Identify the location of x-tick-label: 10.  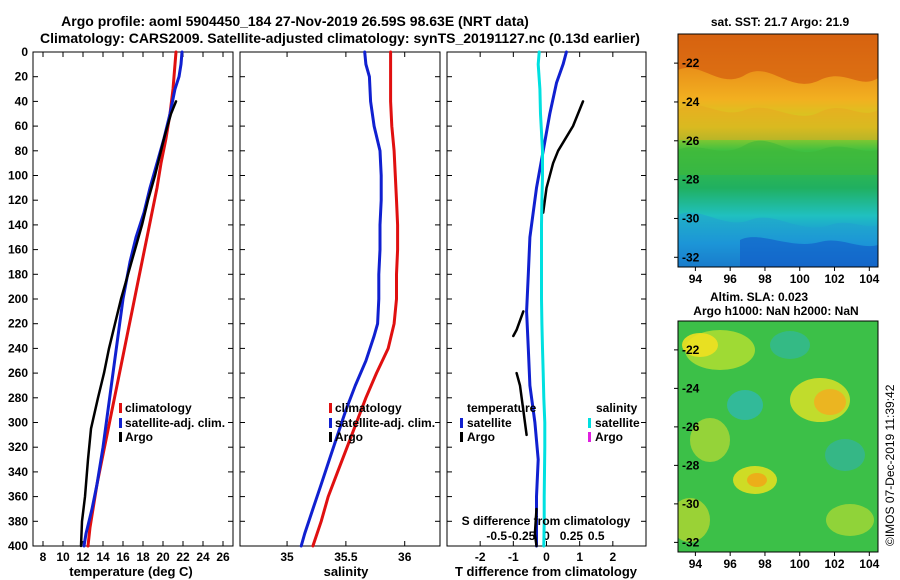
(63, 557).